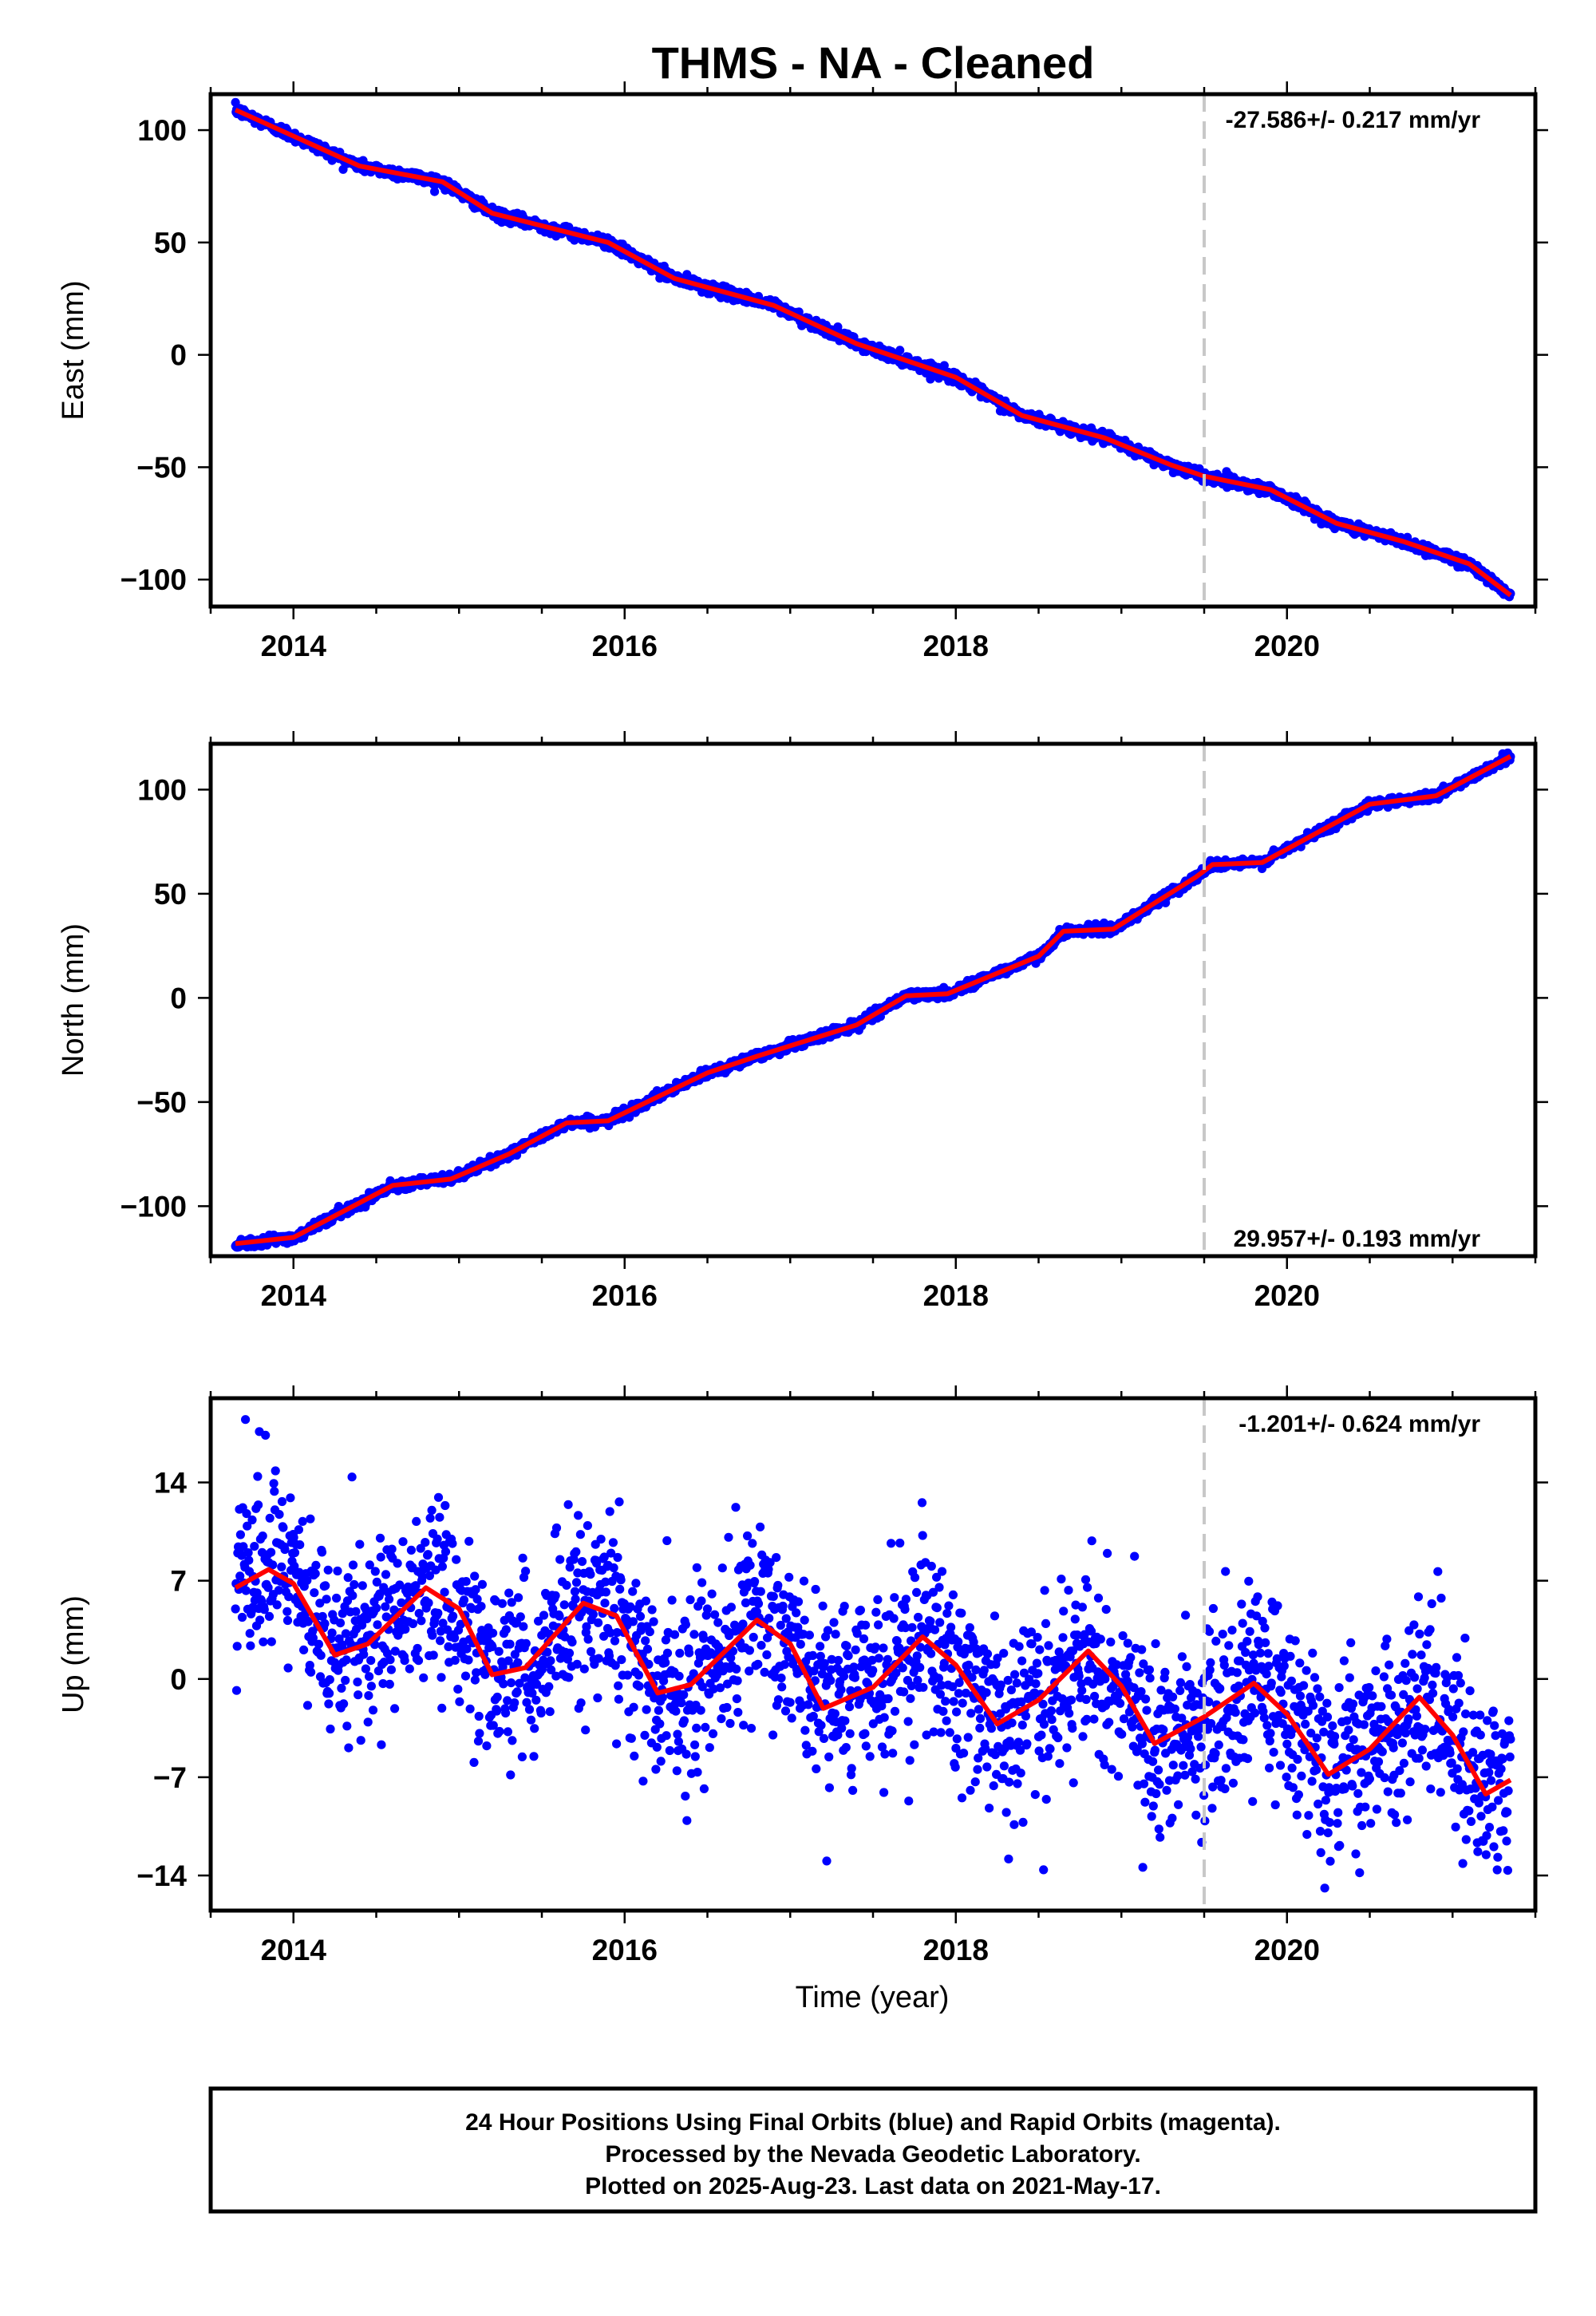 This screenshot has height=2316, width=1596. What do you see at coordinates (1287, 646) in the screenshot?
I see `east-x-tick-label: 2020` at bounding box center [1287, 646].